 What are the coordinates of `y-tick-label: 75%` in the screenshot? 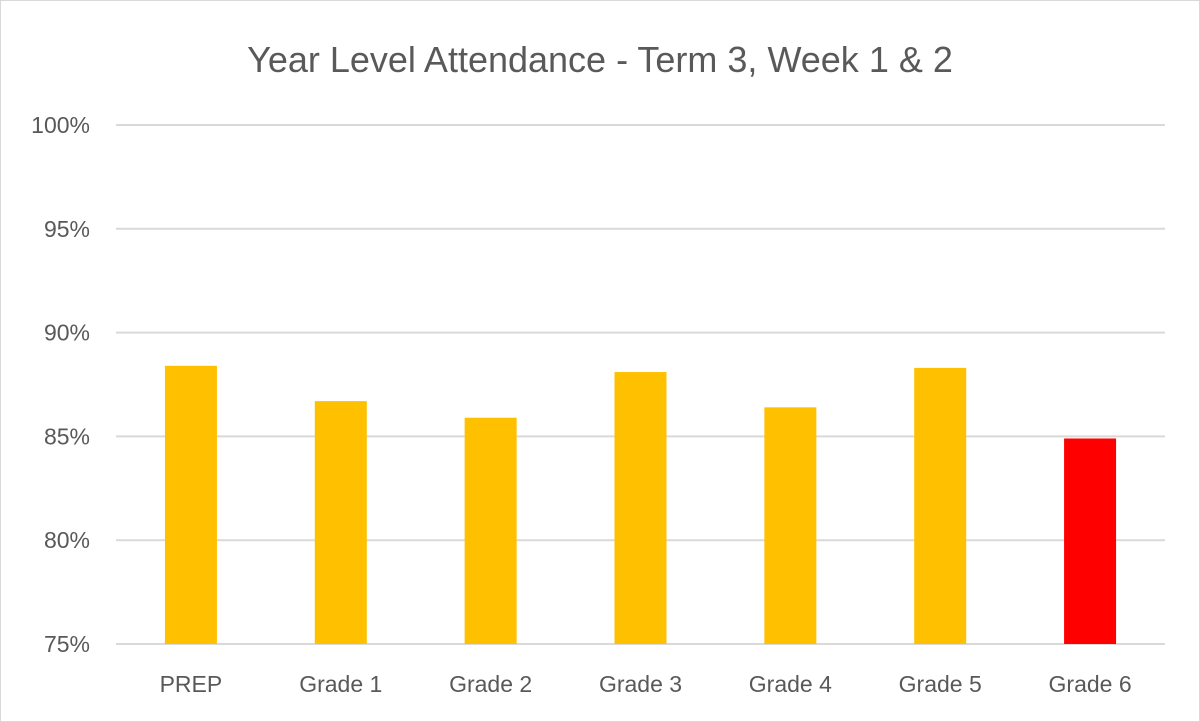 It's located at (67, 644).